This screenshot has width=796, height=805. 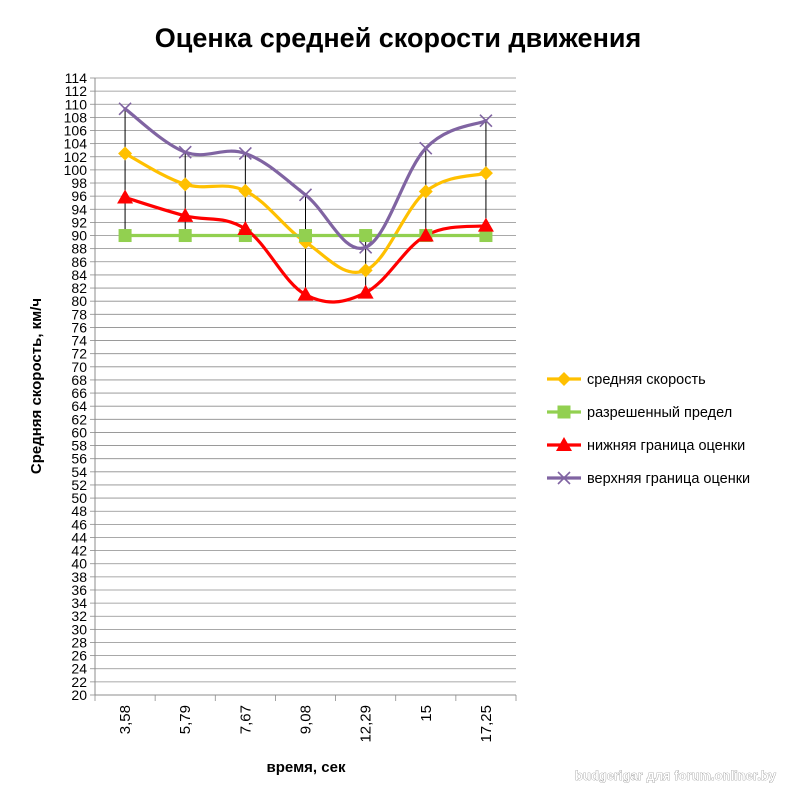 I want to click on y-tick-label: 74, so click(x=79, y=341).